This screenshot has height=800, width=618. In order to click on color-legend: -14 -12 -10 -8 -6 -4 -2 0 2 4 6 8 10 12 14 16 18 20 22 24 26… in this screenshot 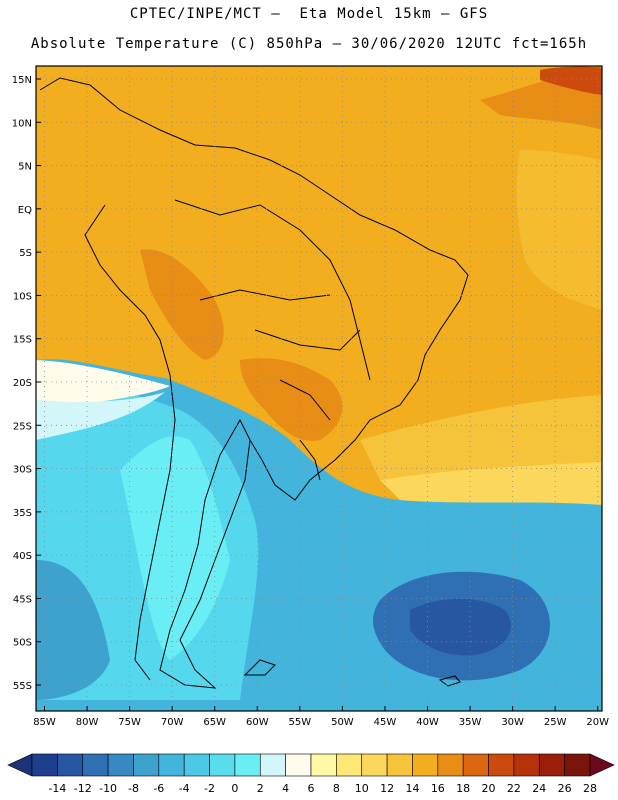, I will do `click(311, 774)`.